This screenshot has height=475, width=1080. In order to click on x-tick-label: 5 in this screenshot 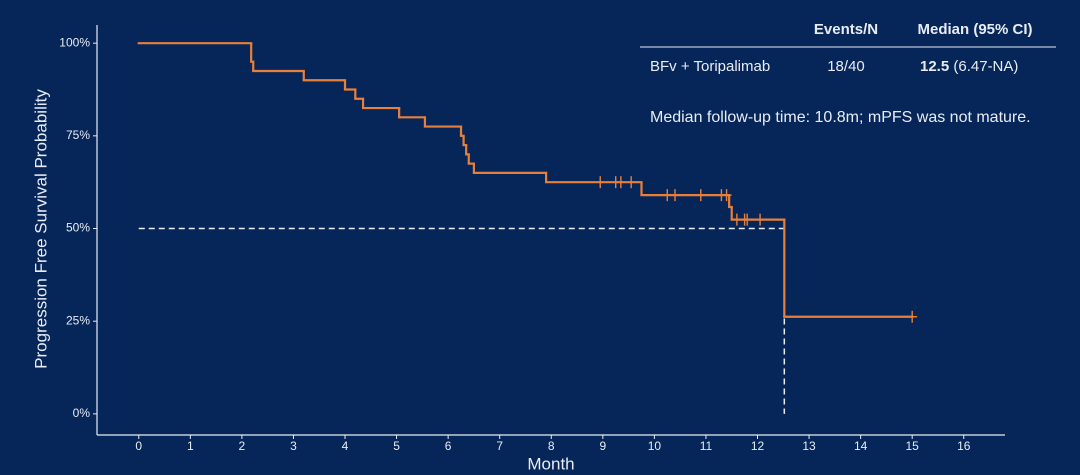, I will do `click(396, 446)`.